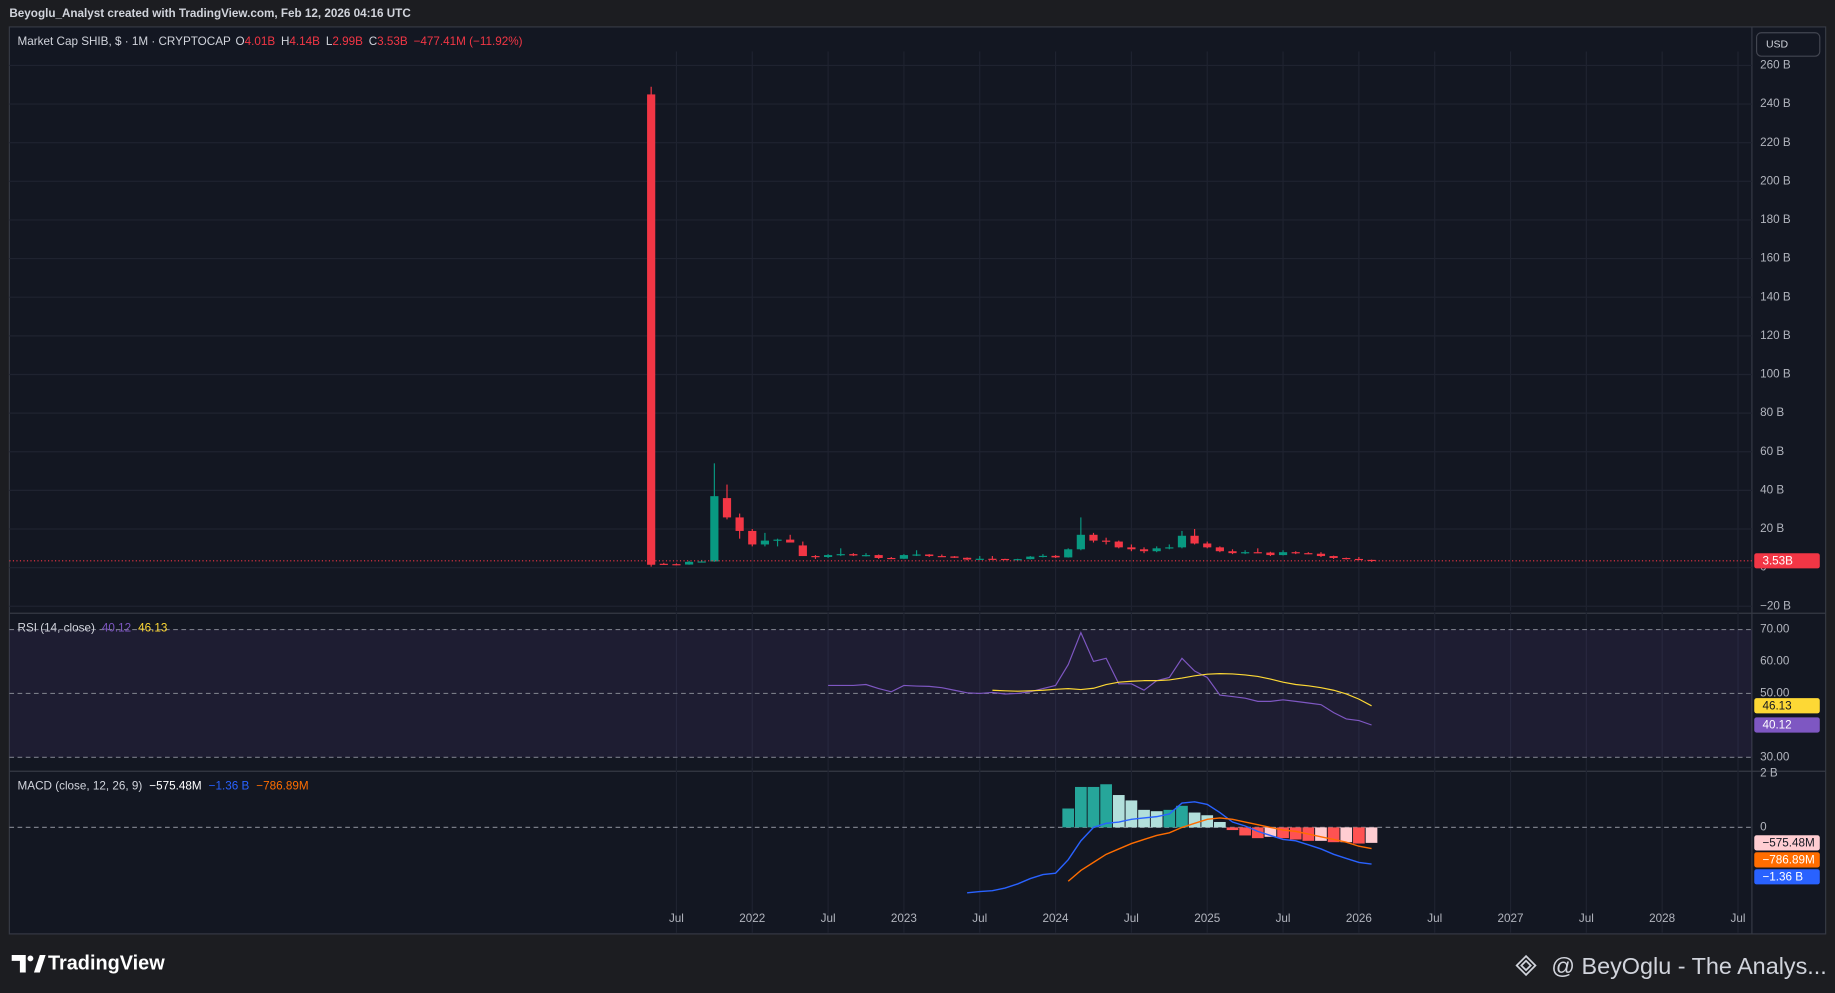  What do you see at coordinates (468, 41) in the screenshot?
I see `legend-change: −477.41M (−11.92%)` at bounding box center [468, 41].